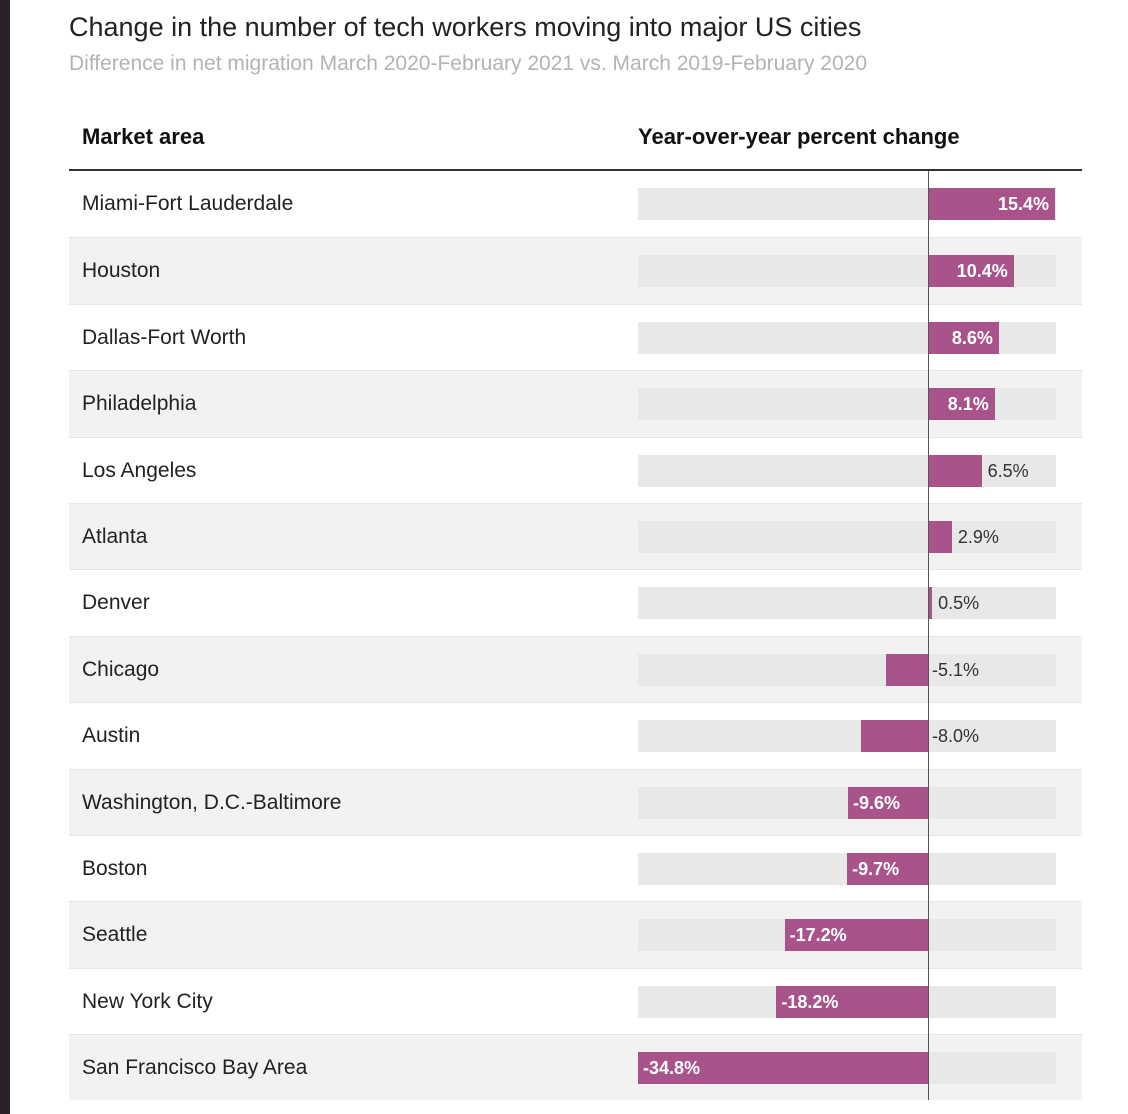  I want to click on bar-track: 8.1%, so click(847, 404).